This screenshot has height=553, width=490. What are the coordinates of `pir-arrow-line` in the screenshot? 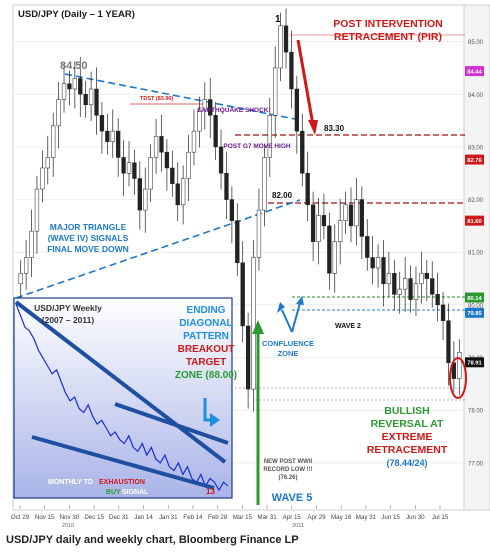 It's located at (305, 82).